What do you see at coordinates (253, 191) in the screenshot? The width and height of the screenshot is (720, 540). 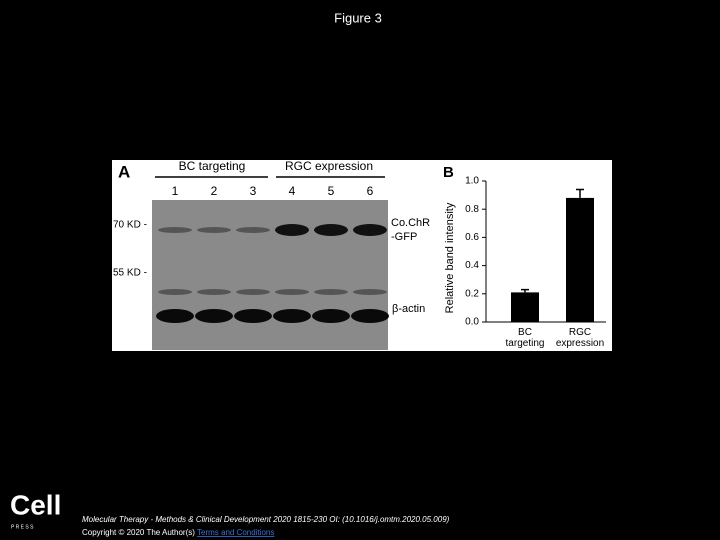 I see `lane-label: 3` at bounding box center [253, 191].